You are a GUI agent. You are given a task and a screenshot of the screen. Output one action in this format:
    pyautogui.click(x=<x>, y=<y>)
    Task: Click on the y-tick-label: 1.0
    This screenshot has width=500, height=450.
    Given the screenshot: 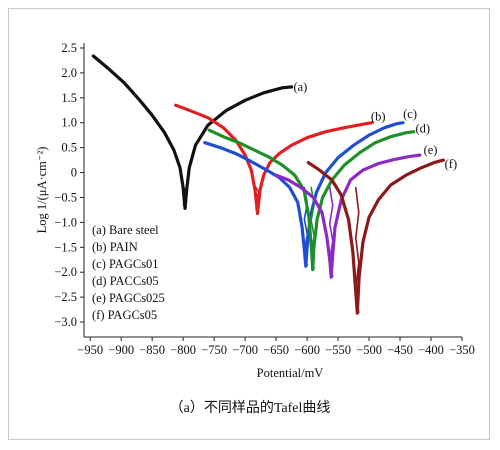 What is the action you would take?
    pyautogui.click(x=69, y=123)
    